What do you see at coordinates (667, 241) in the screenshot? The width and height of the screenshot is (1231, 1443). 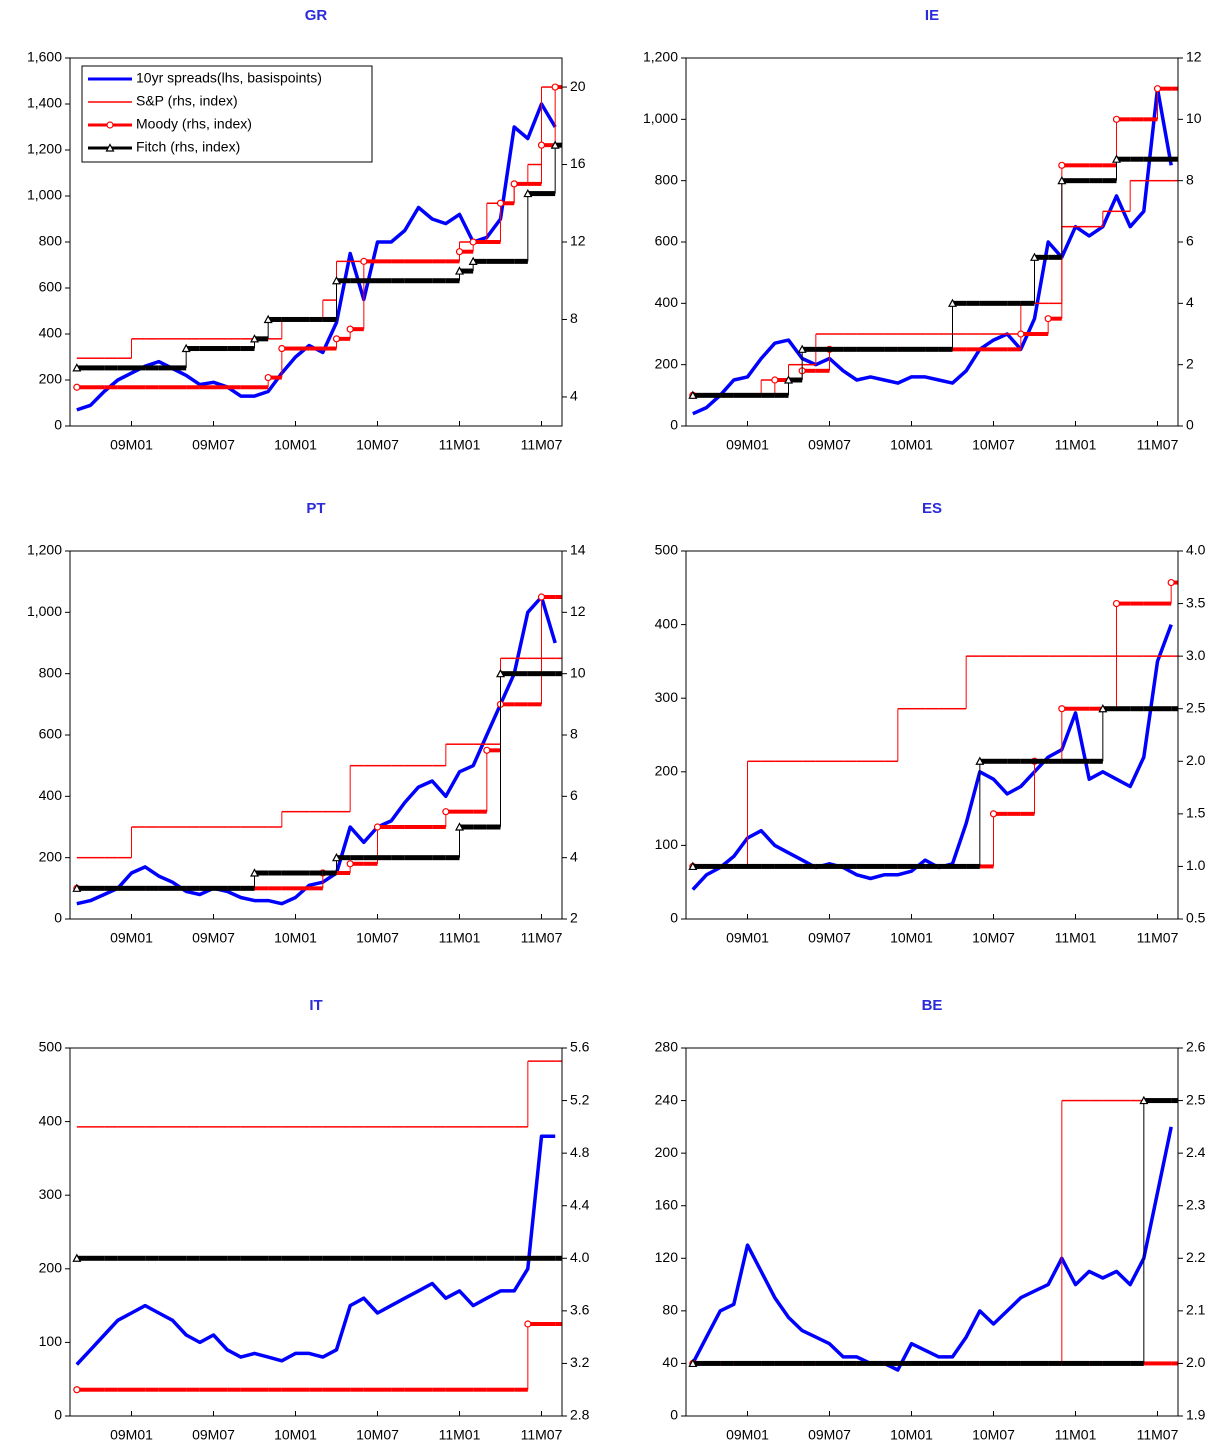 I see `y-tick-label: 600` at bounding box center [667, 241].